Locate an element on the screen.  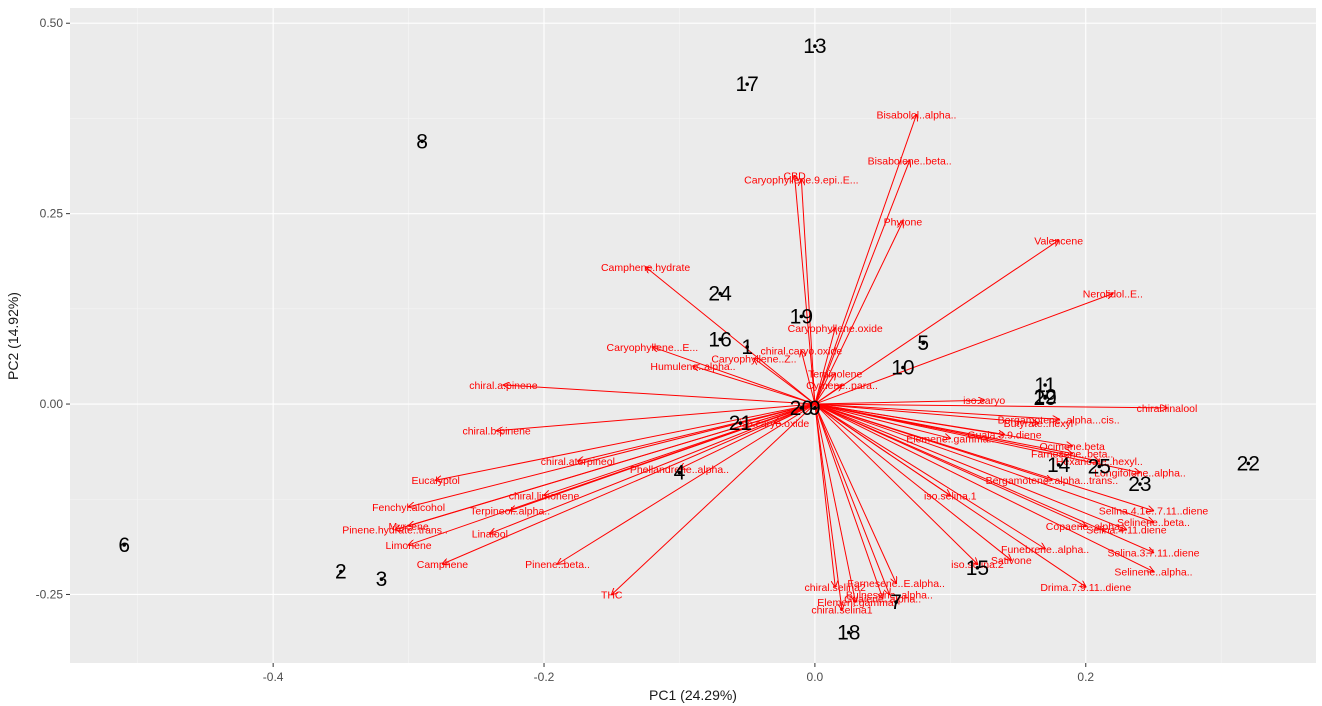
observation-label: 17 is located at coordinates (746, 84).